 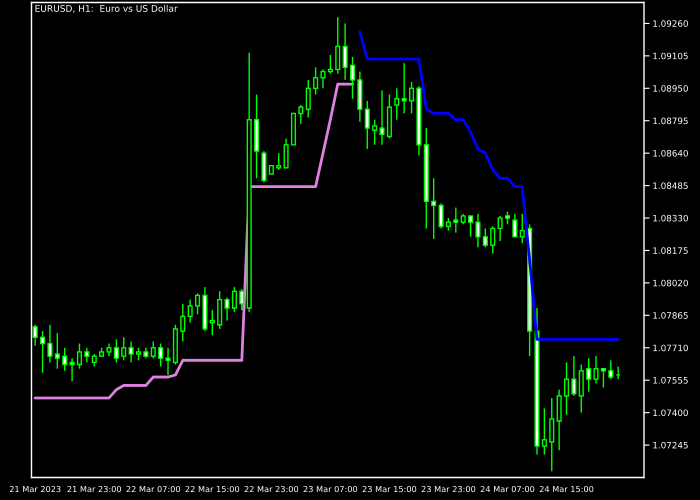 What do you see at coordinates (94, 489) in the screenshot?
I see `x-tick-label: 21 Mar 23:00` at bounding box center [94, 489].